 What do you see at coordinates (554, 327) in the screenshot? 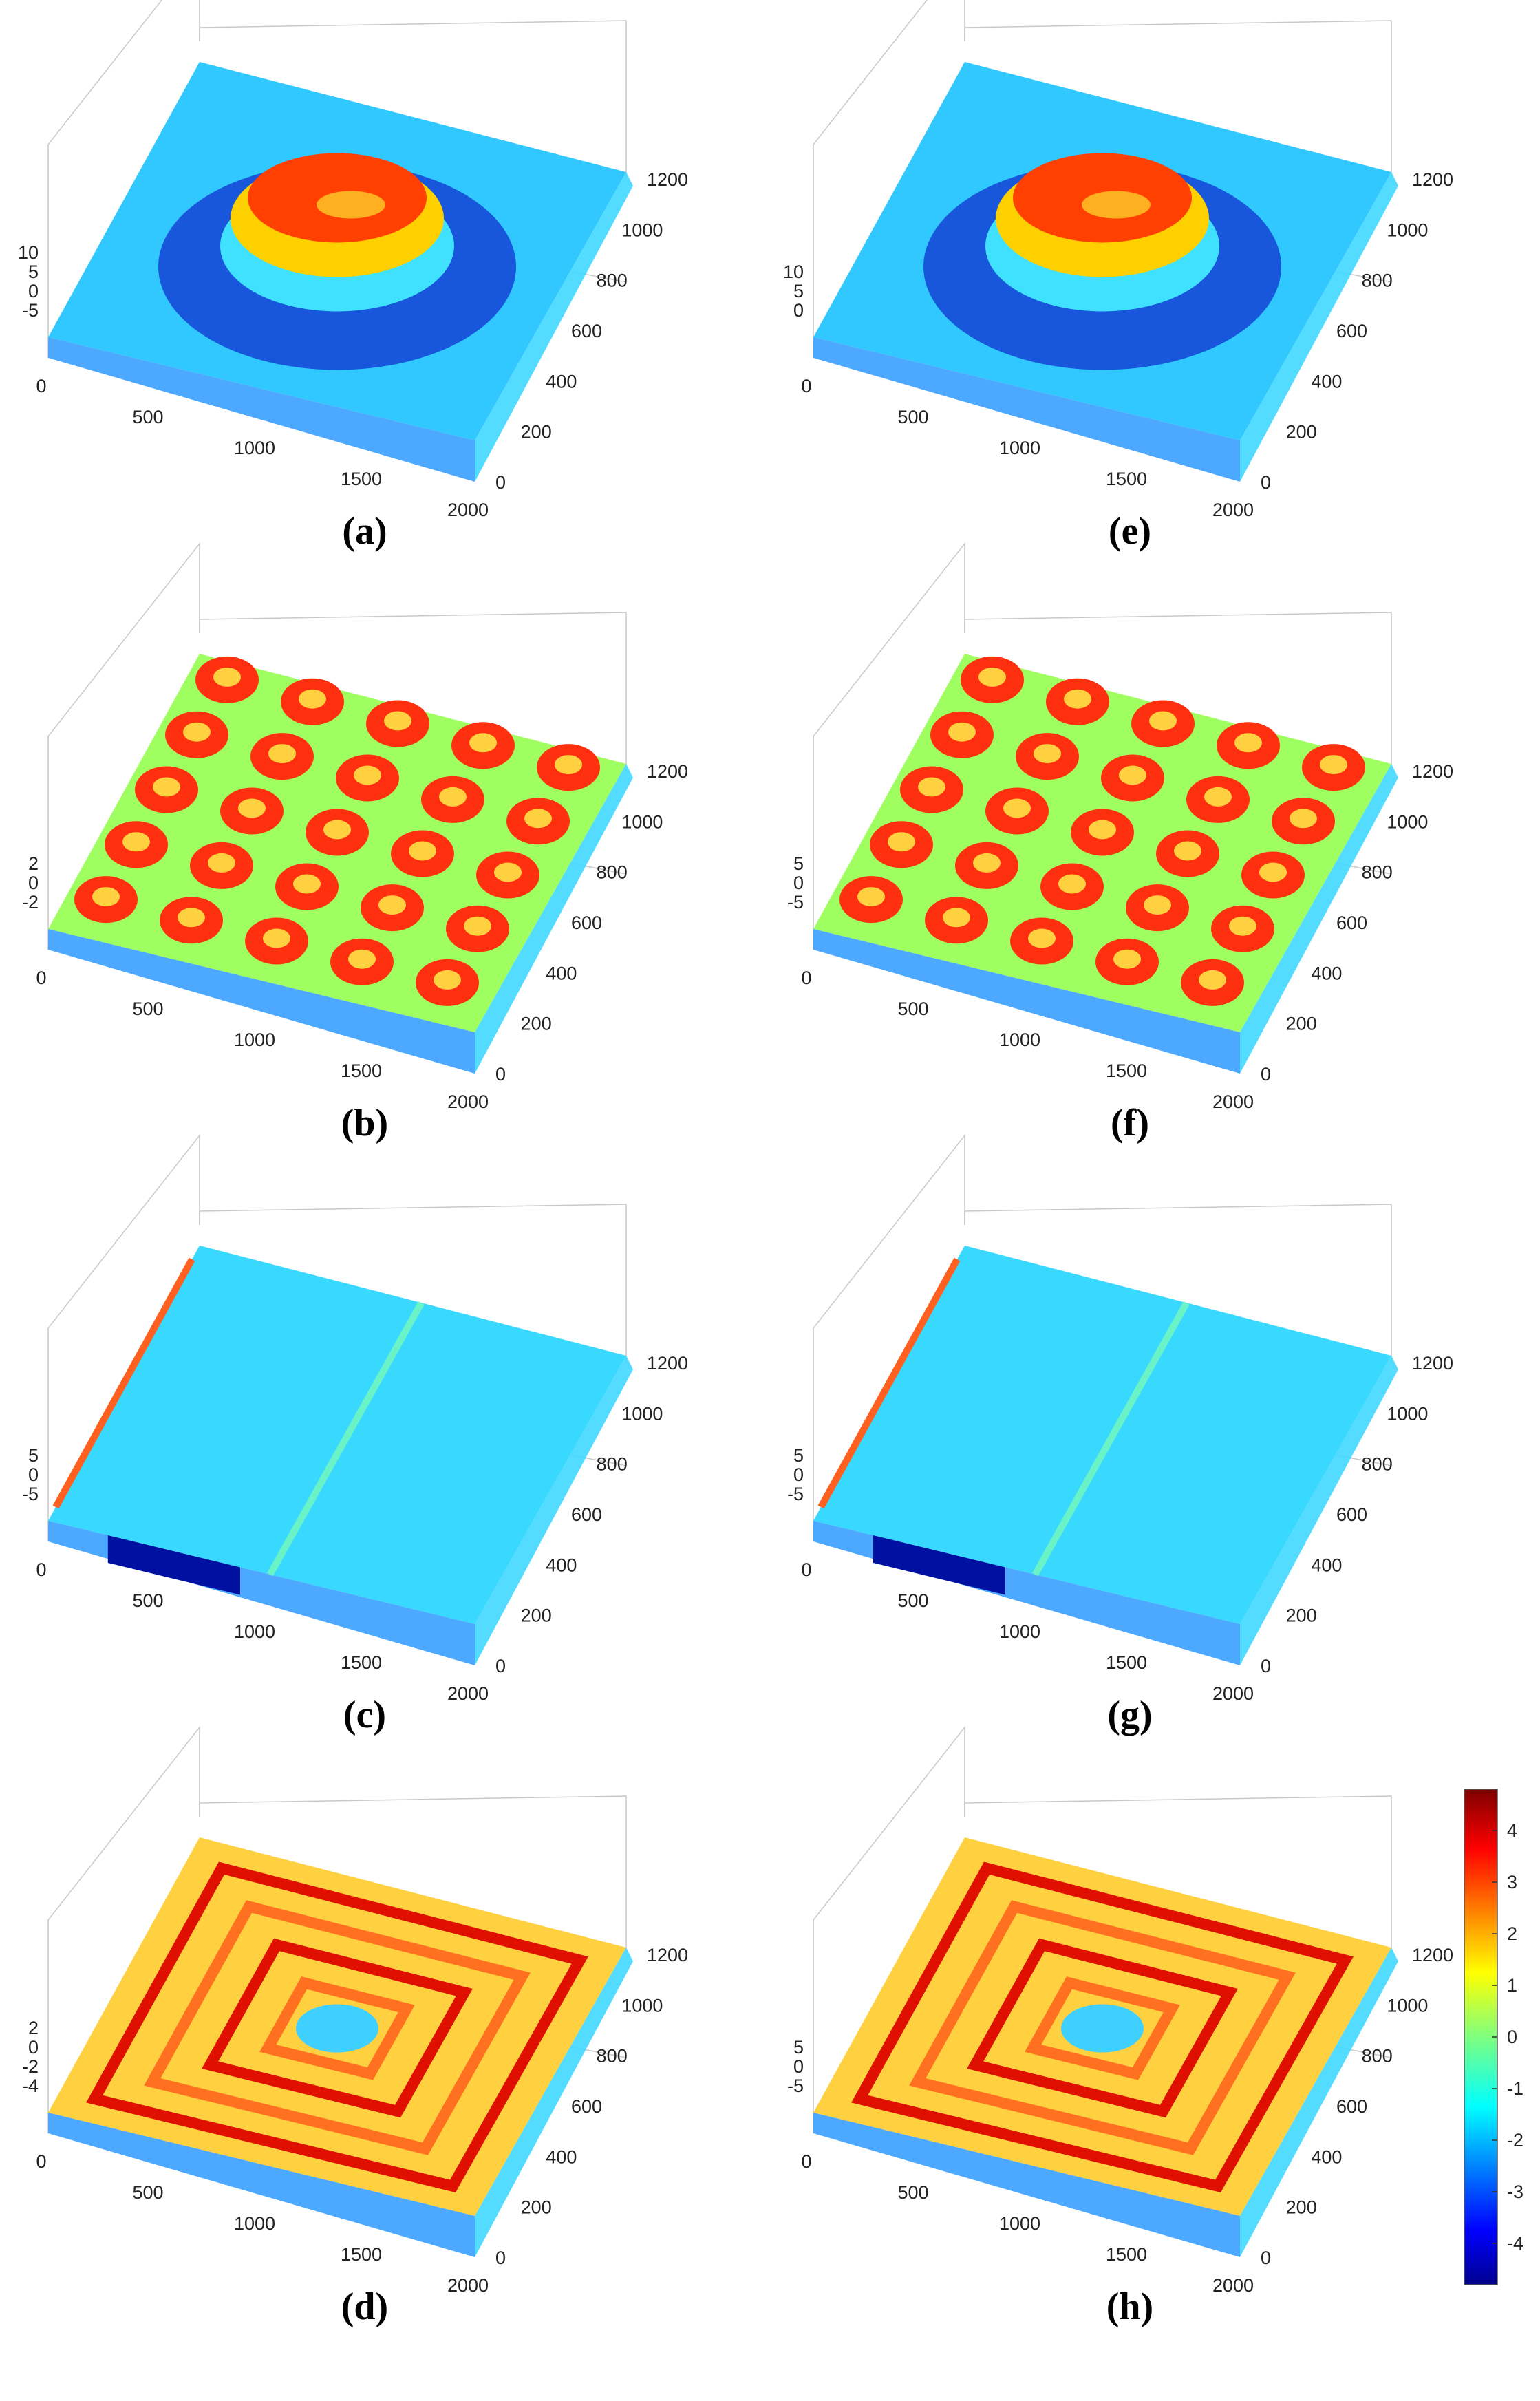
I see `surface-side-a` at bounding box center [554, 327].